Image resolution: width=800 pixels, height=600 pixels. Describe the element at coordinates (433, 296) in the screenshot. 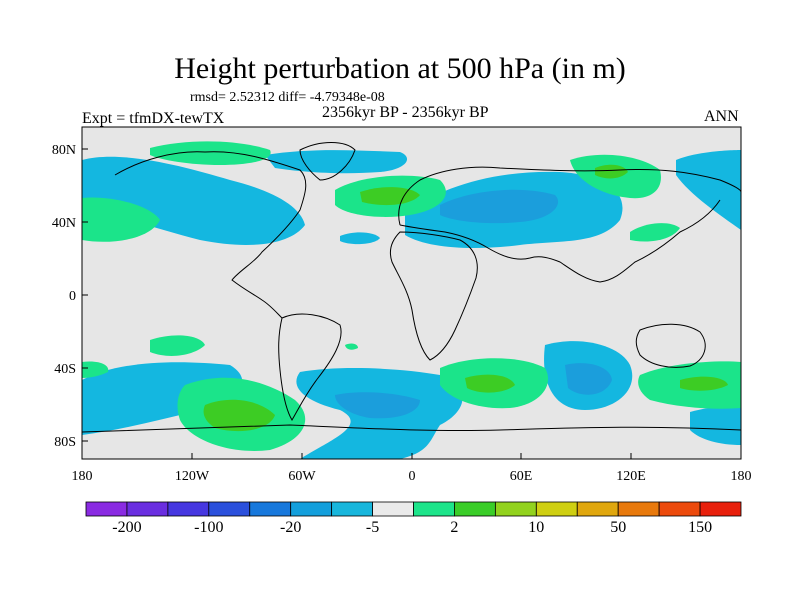

I see `coastline-africa` at that location.